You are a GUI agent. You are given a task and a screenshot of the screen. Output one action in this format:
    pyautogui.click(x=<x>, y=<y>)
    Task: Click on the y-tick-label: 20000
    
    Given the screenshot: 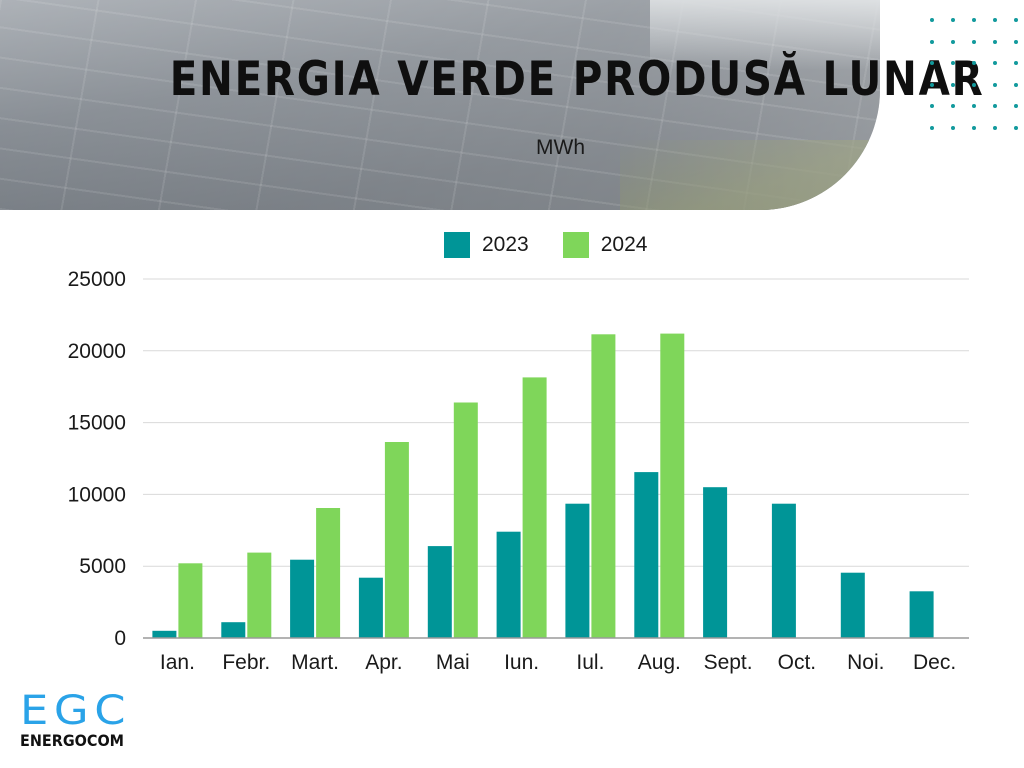 What is the action you would take?
    pyautogui.click(x=97, y=351)
    